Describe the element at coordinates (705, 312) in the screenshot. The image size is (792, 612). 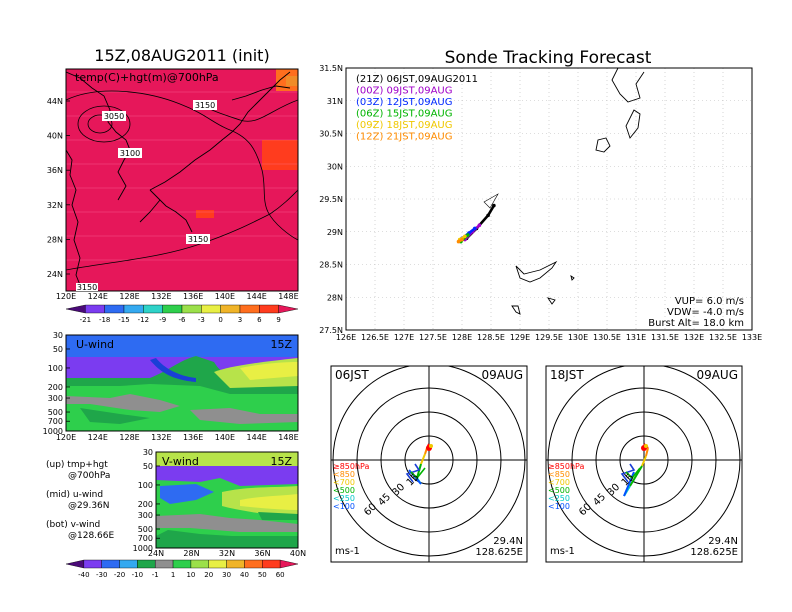
I see `sonde-param: VDW= -4.0 m/s` at that location.